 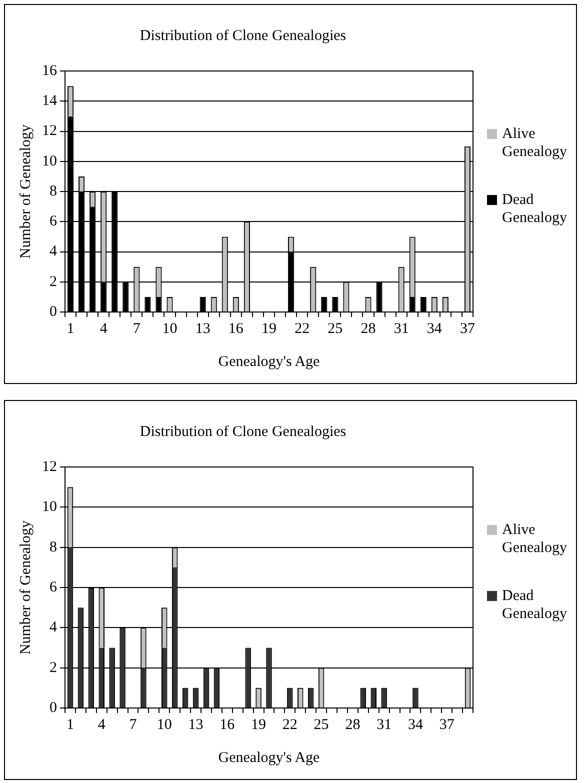 What do you see at coordinates (50, 70) in the screenshot?
I see `y-tick-label: 16` at bounding box center [50, 70].